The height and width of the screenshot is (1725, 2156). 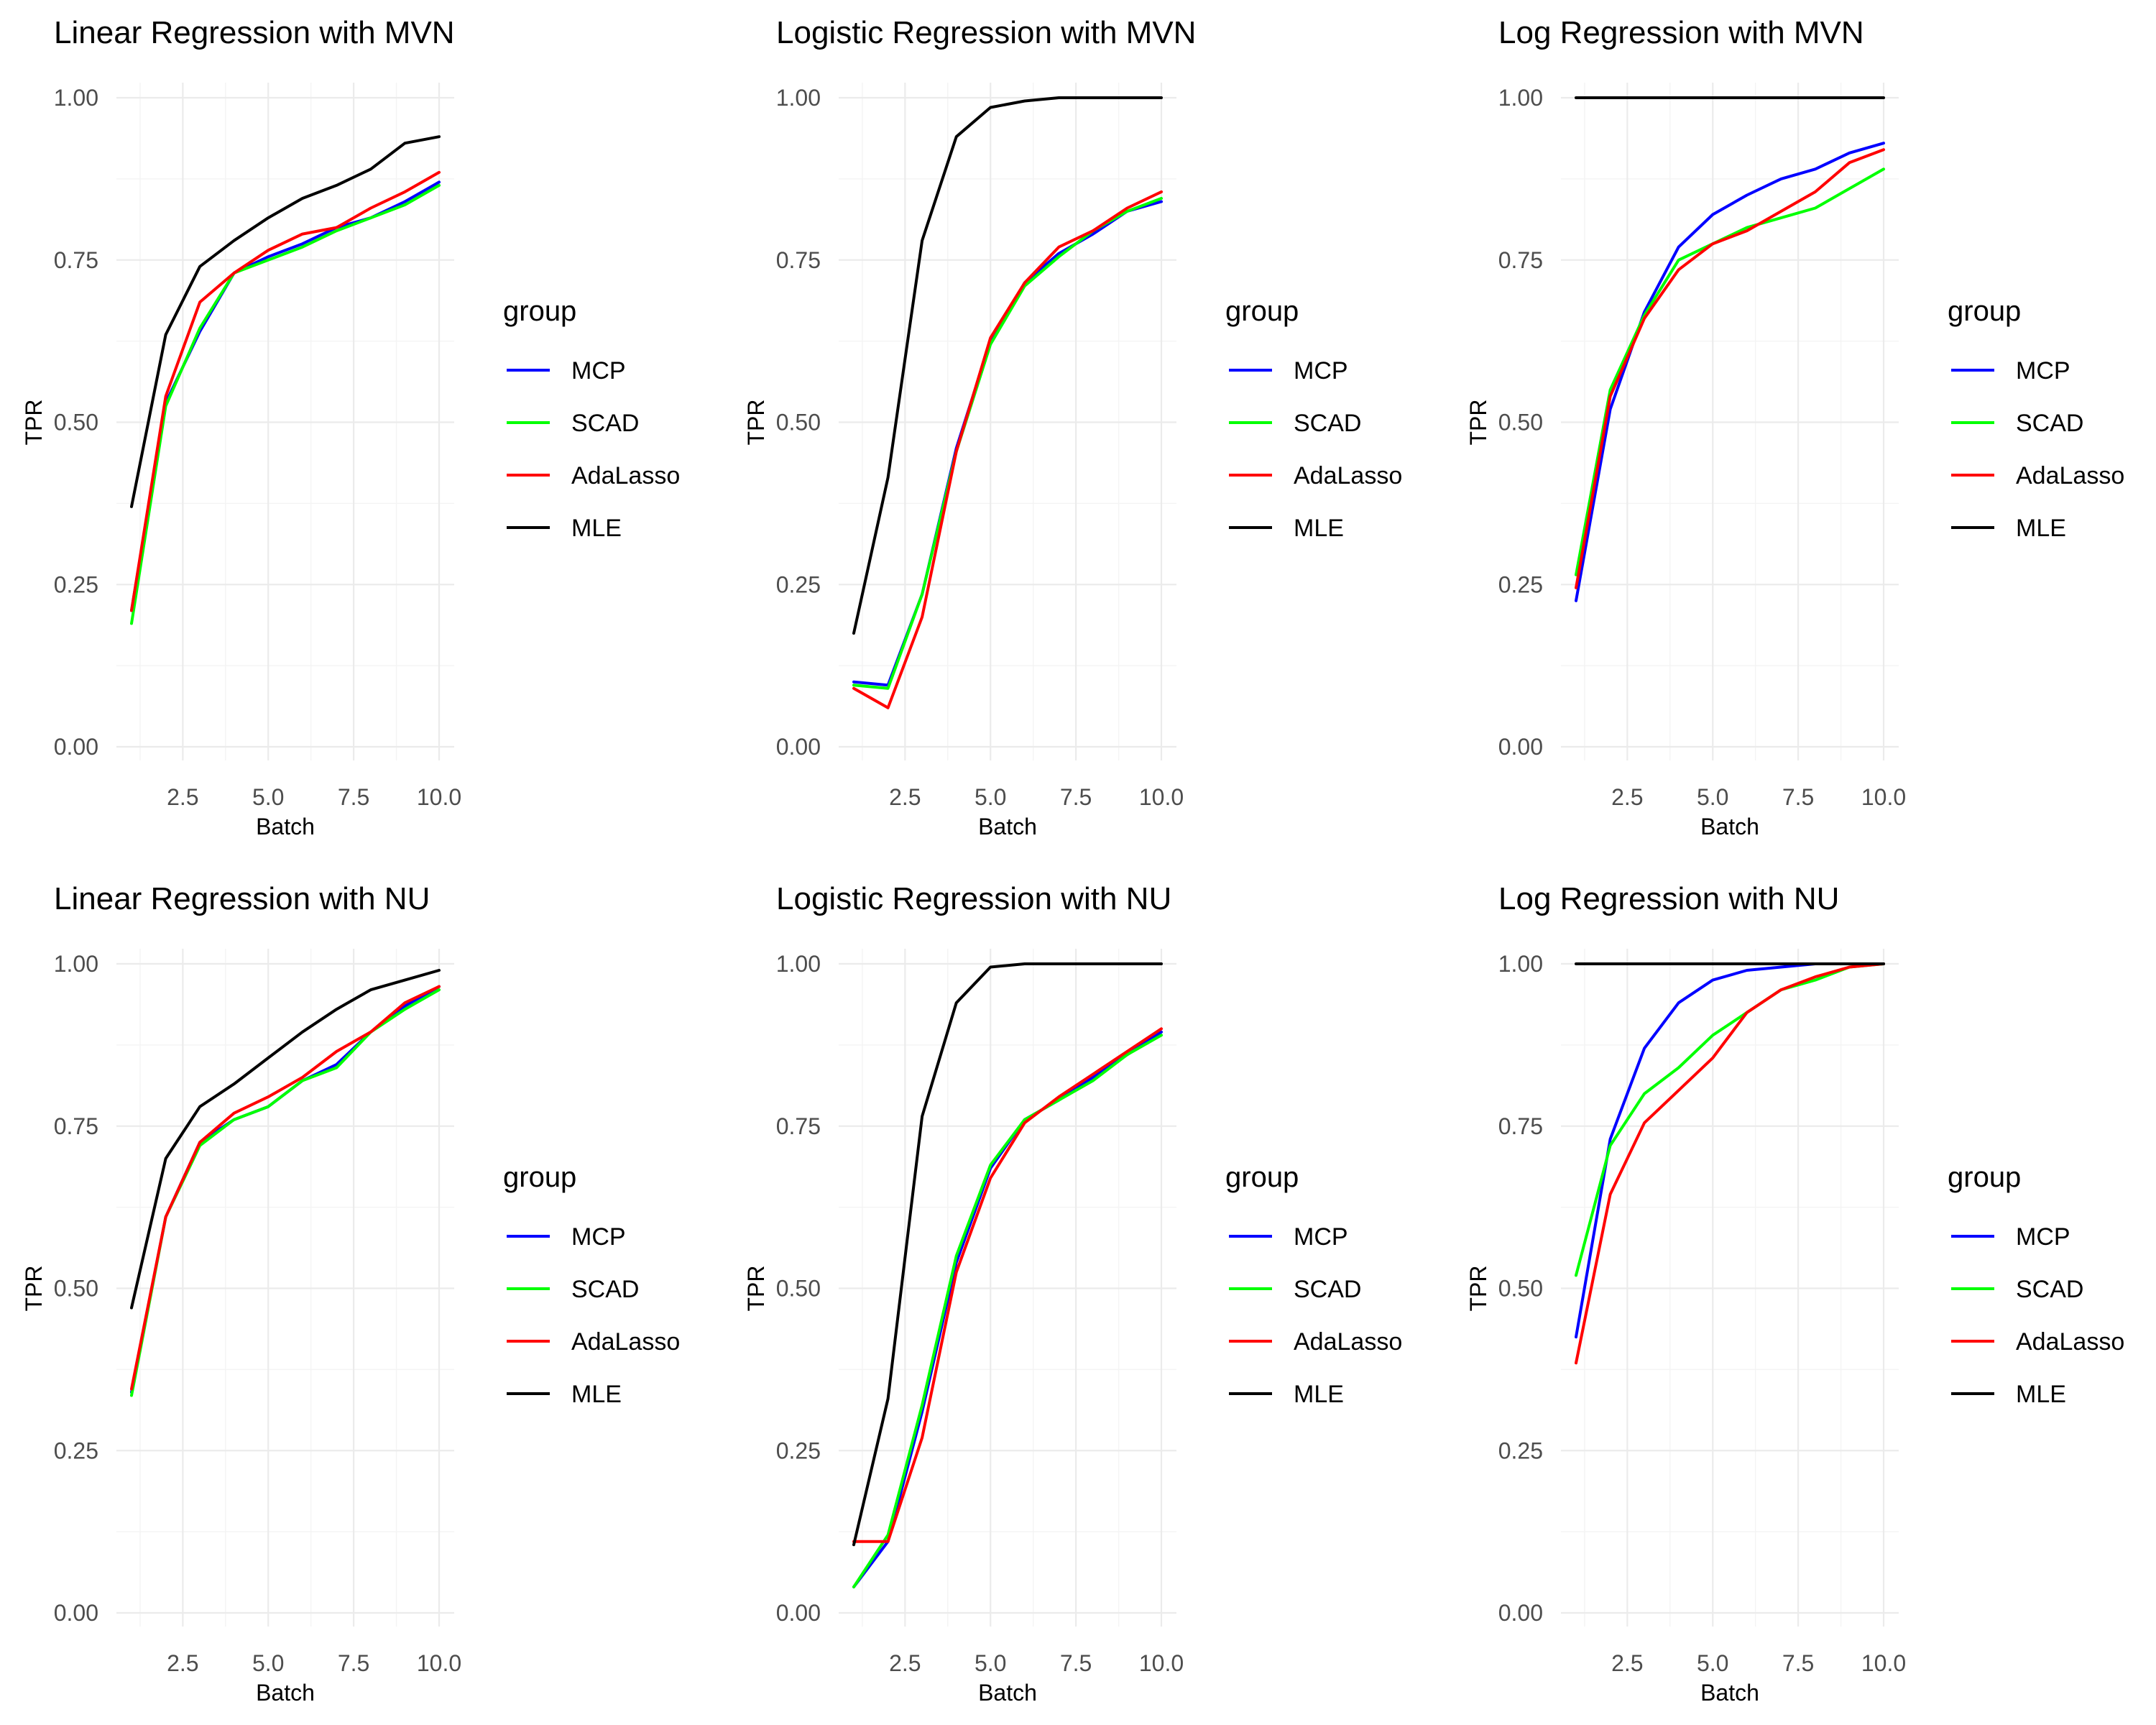 What do you see at coordinates (254, 32) in the screenshot?
I see `chart-title: Linear Regression with MVN` at bounding box center [254, 32].